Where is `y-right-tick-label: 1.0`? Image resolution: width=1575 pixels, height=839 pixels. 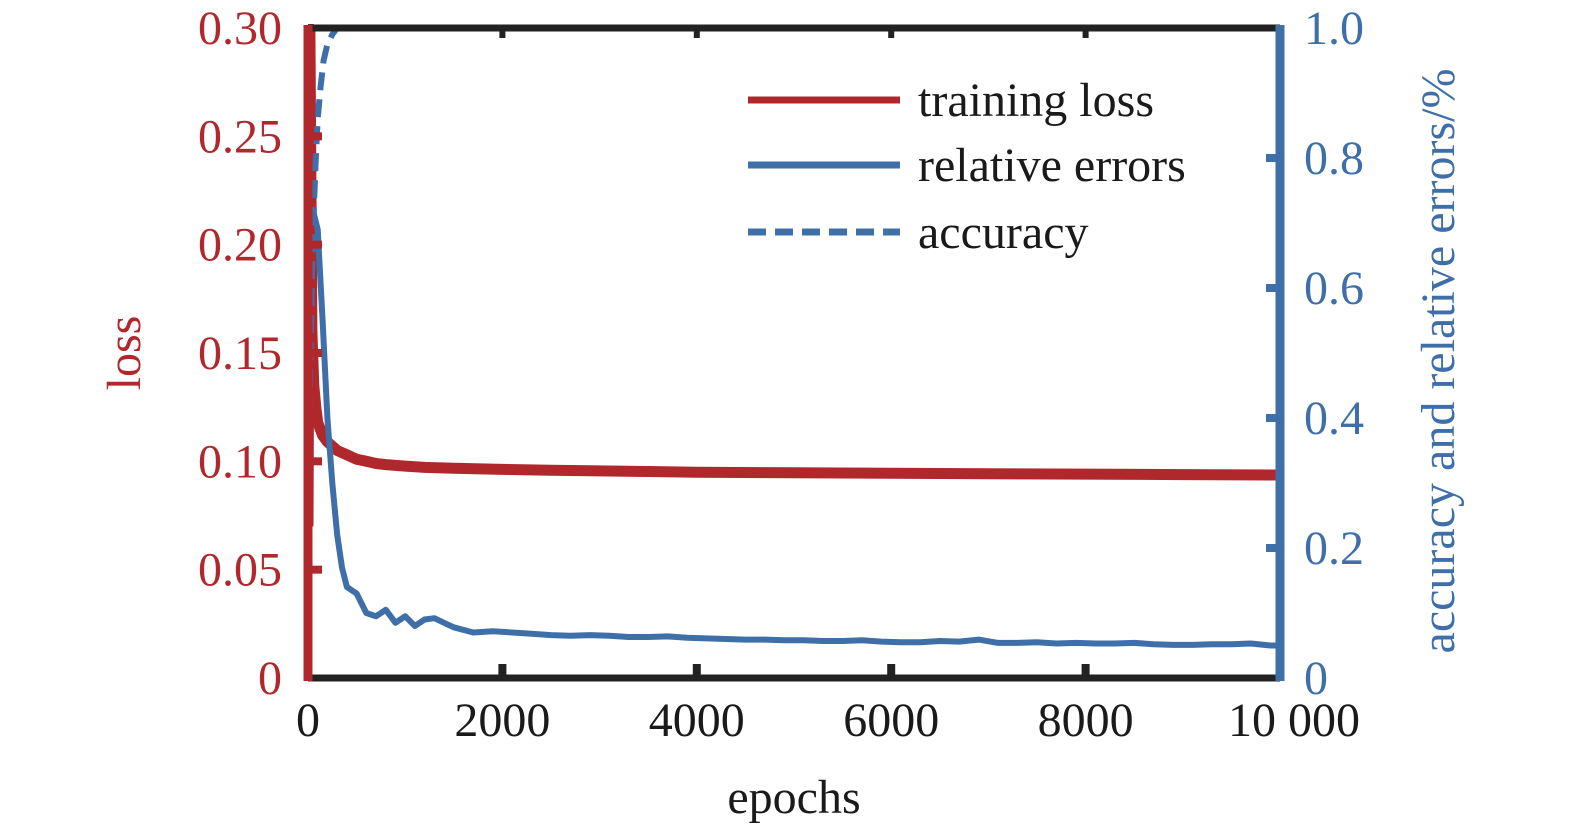 y-right-tick-label: 1.0 is located at coordinates (1334, 28).